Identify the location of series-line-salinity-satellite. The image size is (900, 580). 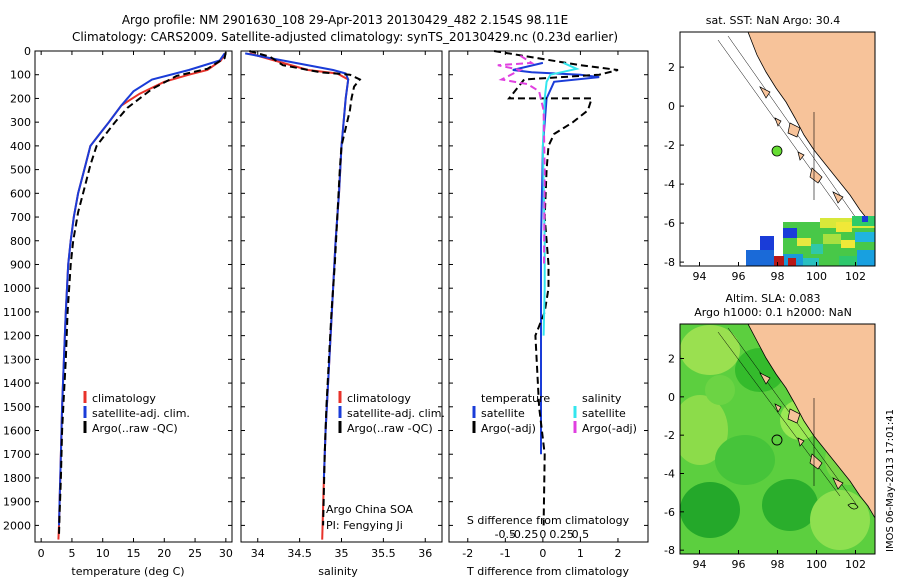
(560, 198).